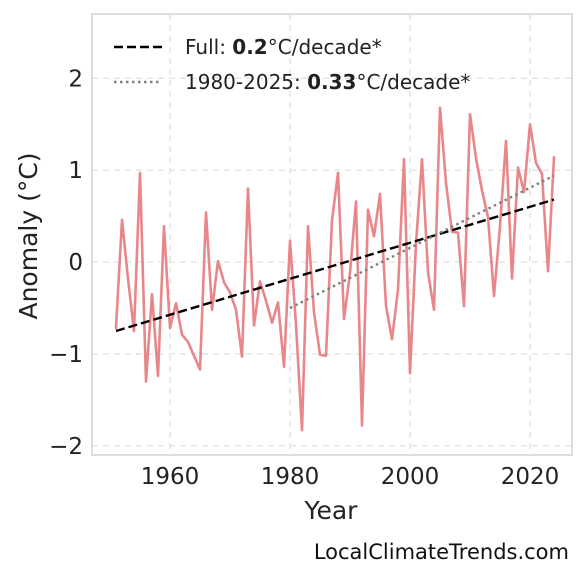  What do you see at coordinates (75, 263) in the screenshot?
I see `y-tick-label: 0` at bounding box center [75, 263].